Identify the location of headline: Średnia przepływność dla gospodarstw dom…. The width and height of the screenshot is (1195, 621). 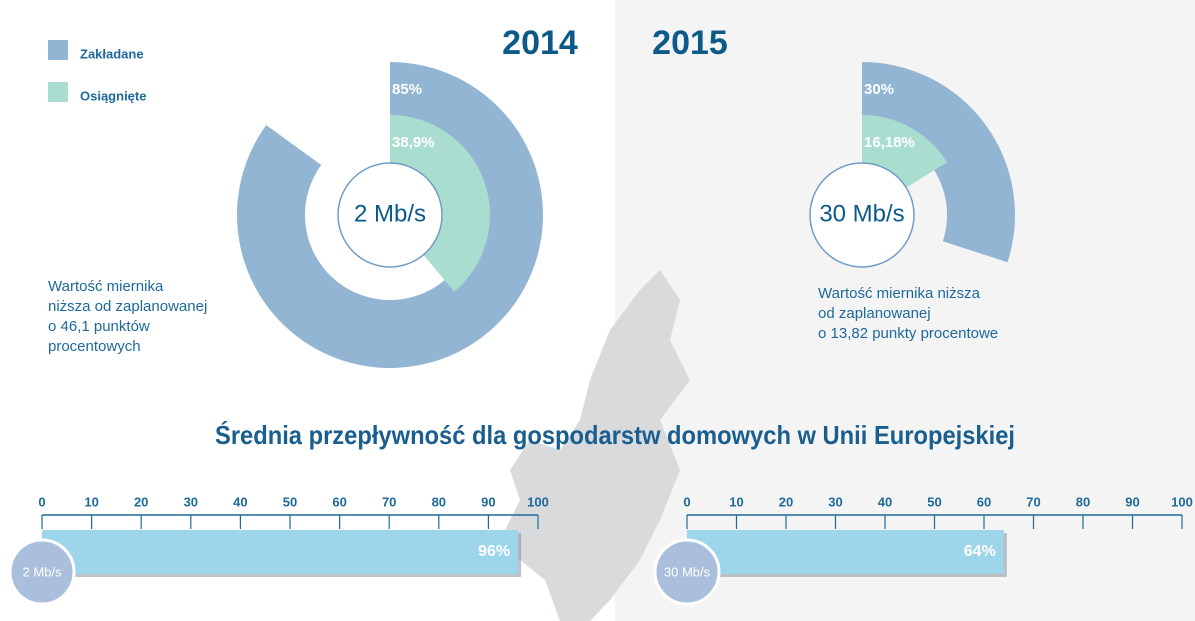
(615, 435).